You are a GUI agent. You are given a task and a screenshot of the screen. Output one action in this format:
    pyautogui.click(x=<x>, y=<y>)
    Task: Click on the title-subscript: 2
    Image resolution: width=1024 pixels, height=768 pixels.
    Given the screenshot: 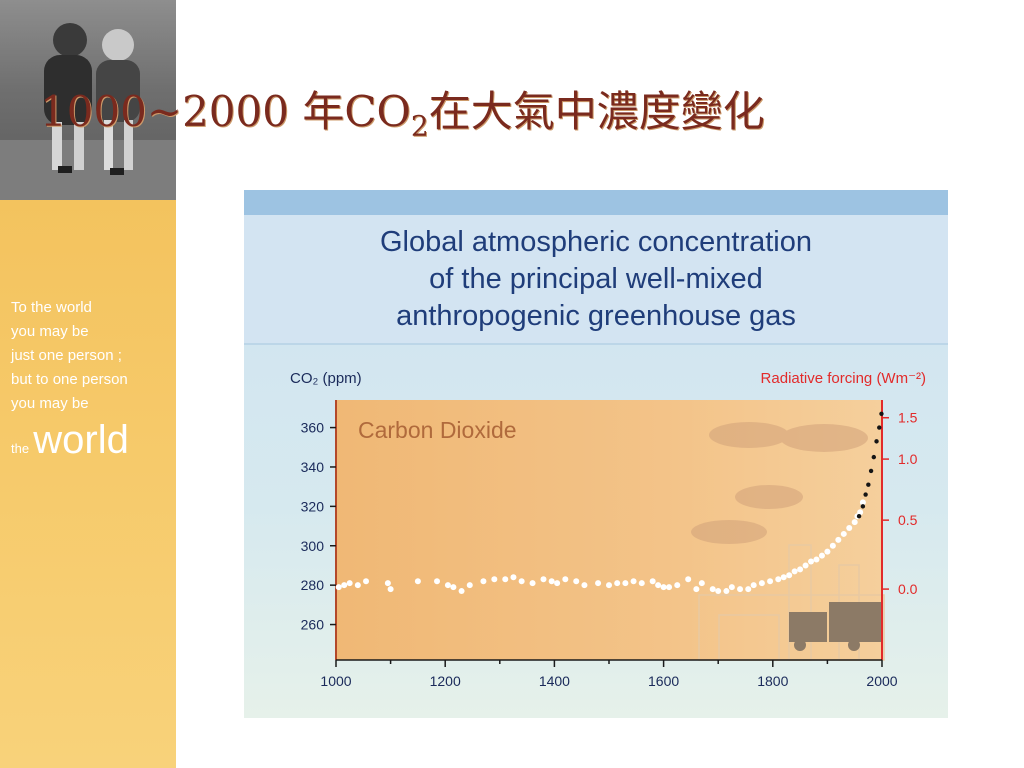 What is the action you would take?
    pyautogui.click(x=419, y=126)
    